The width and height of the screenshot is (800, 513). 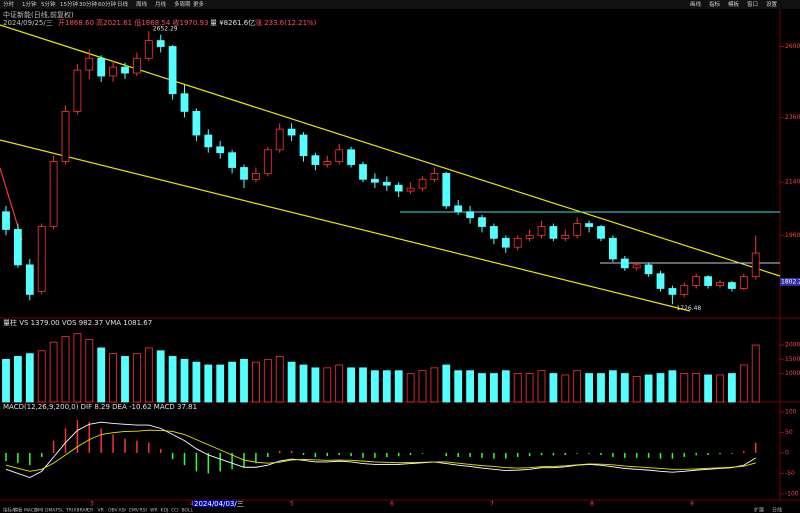 I want to click on y-tick-label: 1960, so click(x=792, y=235).